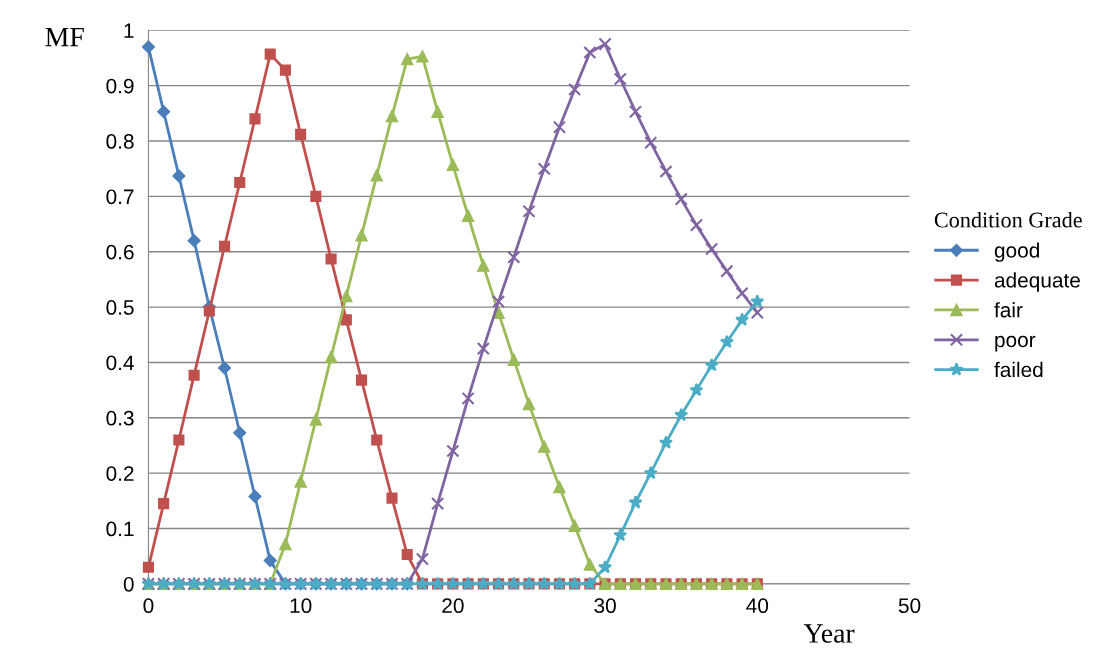 The height and width of the screenshot is (659, 1116). I want to click on x-tick-label: 20, so click(453, 606).